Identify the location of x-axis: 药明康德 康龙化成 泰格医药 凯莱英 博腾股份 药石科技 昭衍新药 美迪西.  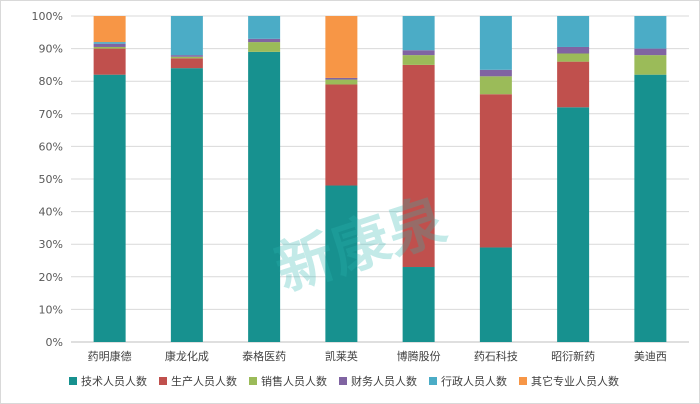
(377, 356).